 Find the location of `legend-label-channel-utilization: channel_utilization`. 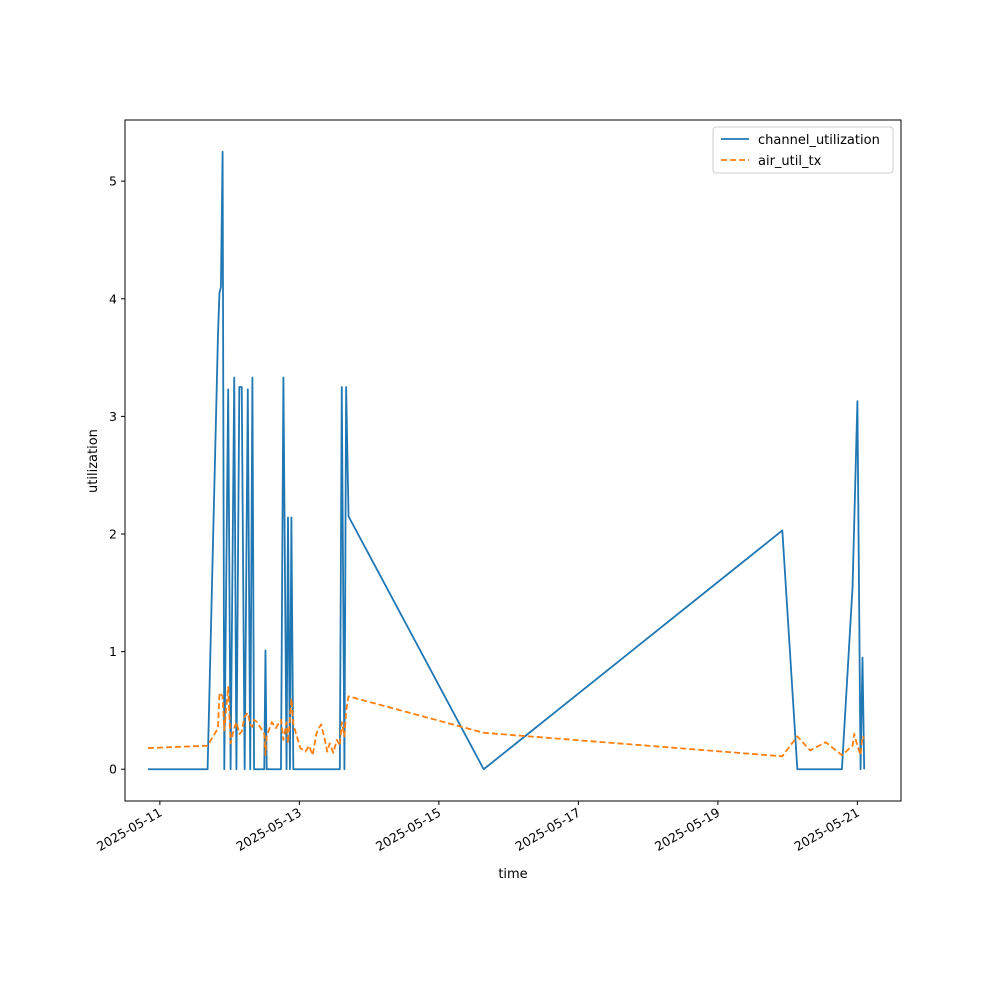

legend-label-channel-utilization: channel_utilization is located at coordinates (819, 140).